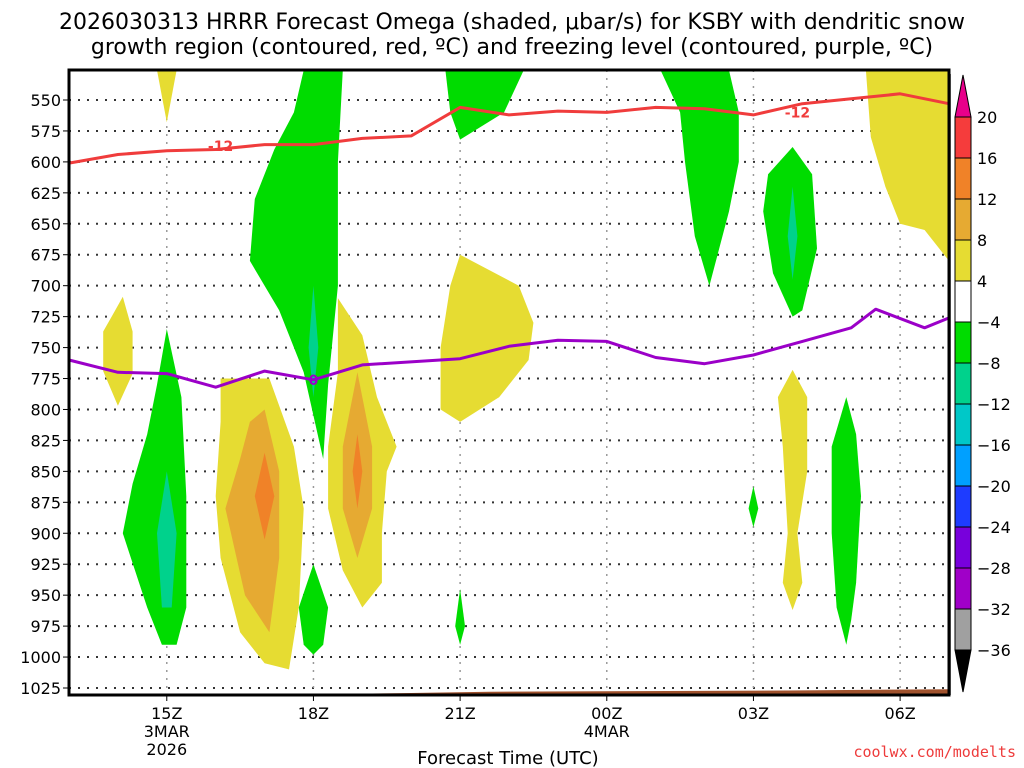 The image size is (1024, 768). I want to click on y-tick-label-950: 950, so click(45, 595).